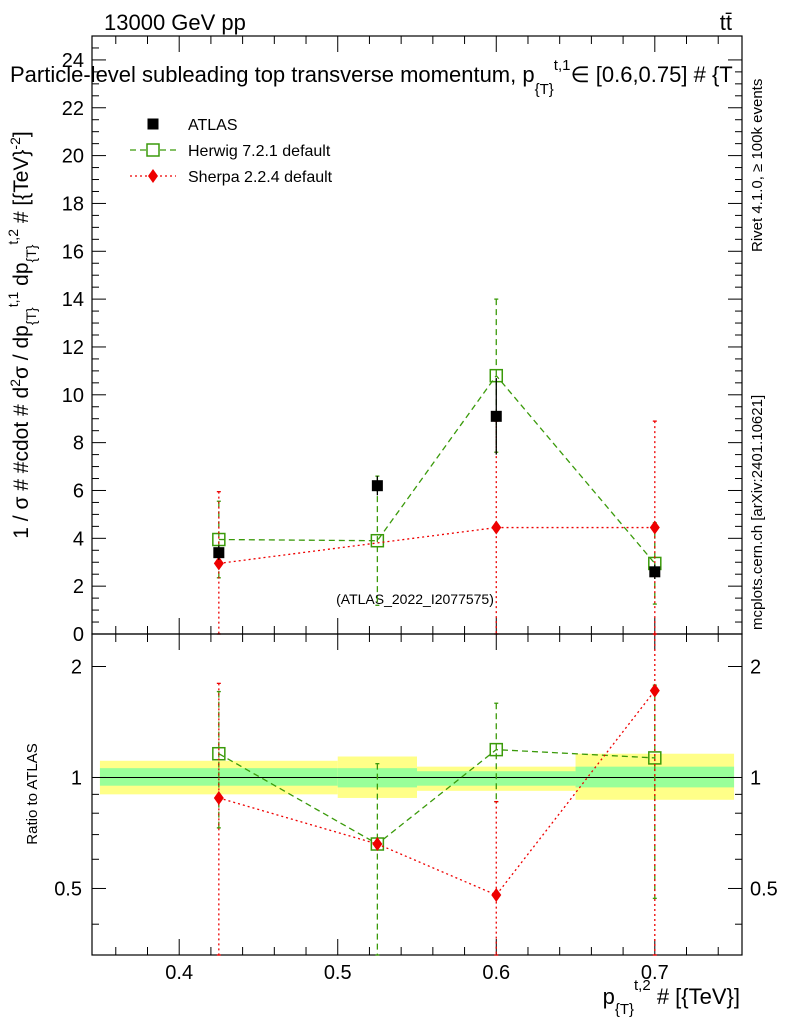 Image resolution: width=786 pixels, height=1024 pixels. Describe the element at coordinates (496, 973) in the screenshot. I see `x-tick-label: 0.6` at that location.